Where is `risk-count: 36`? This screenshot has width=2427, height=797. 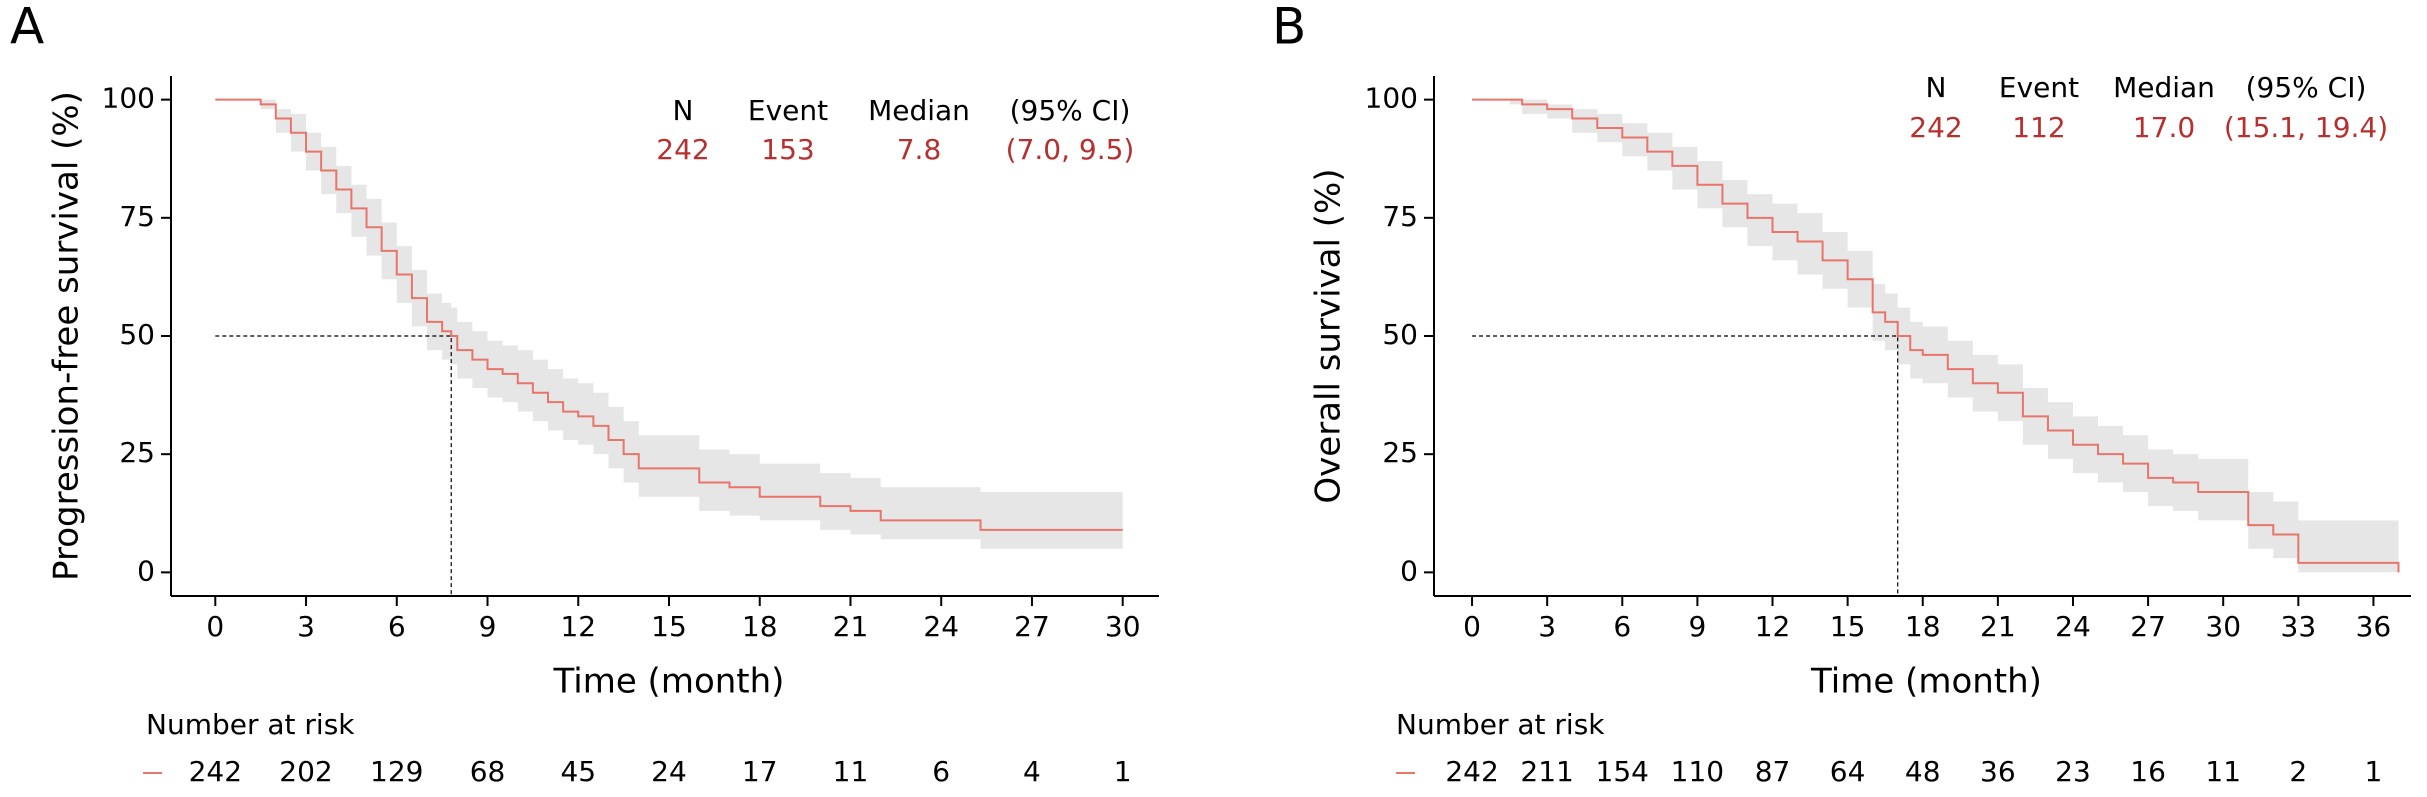 risk-count: 36 is located at coordinates (1998, 771).